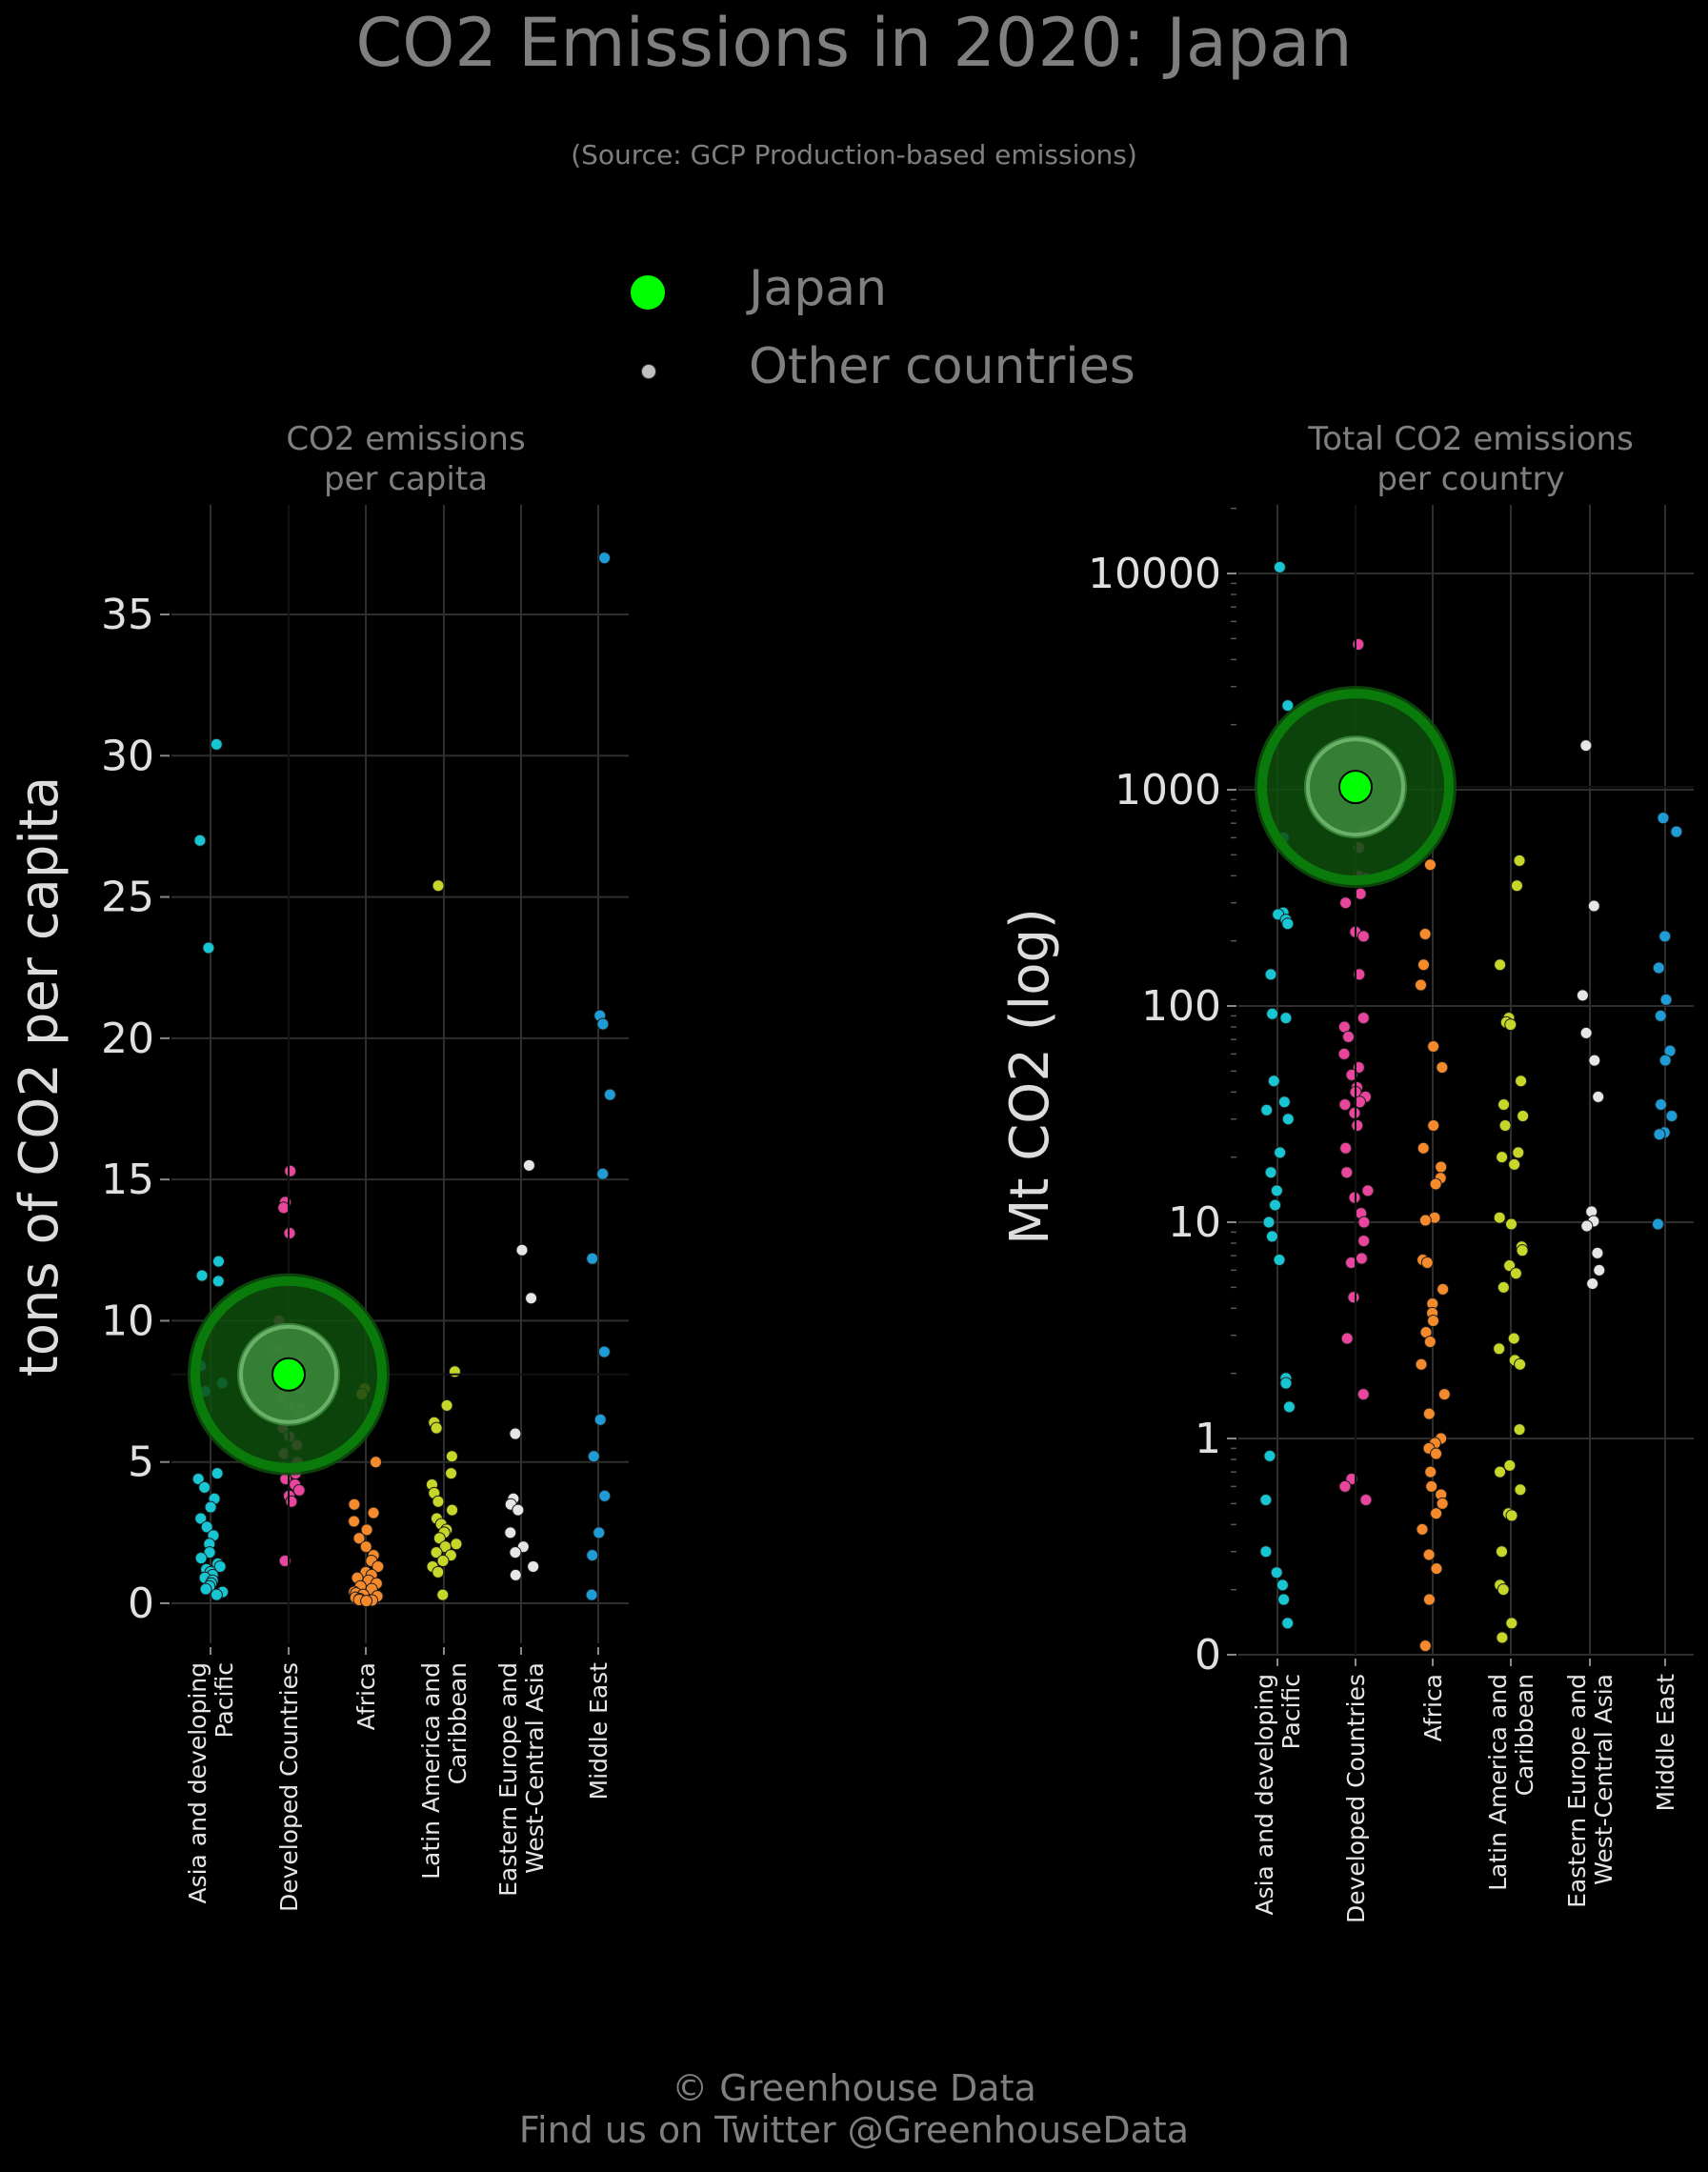  I want to click on highlight-point, so click(1356, 787).